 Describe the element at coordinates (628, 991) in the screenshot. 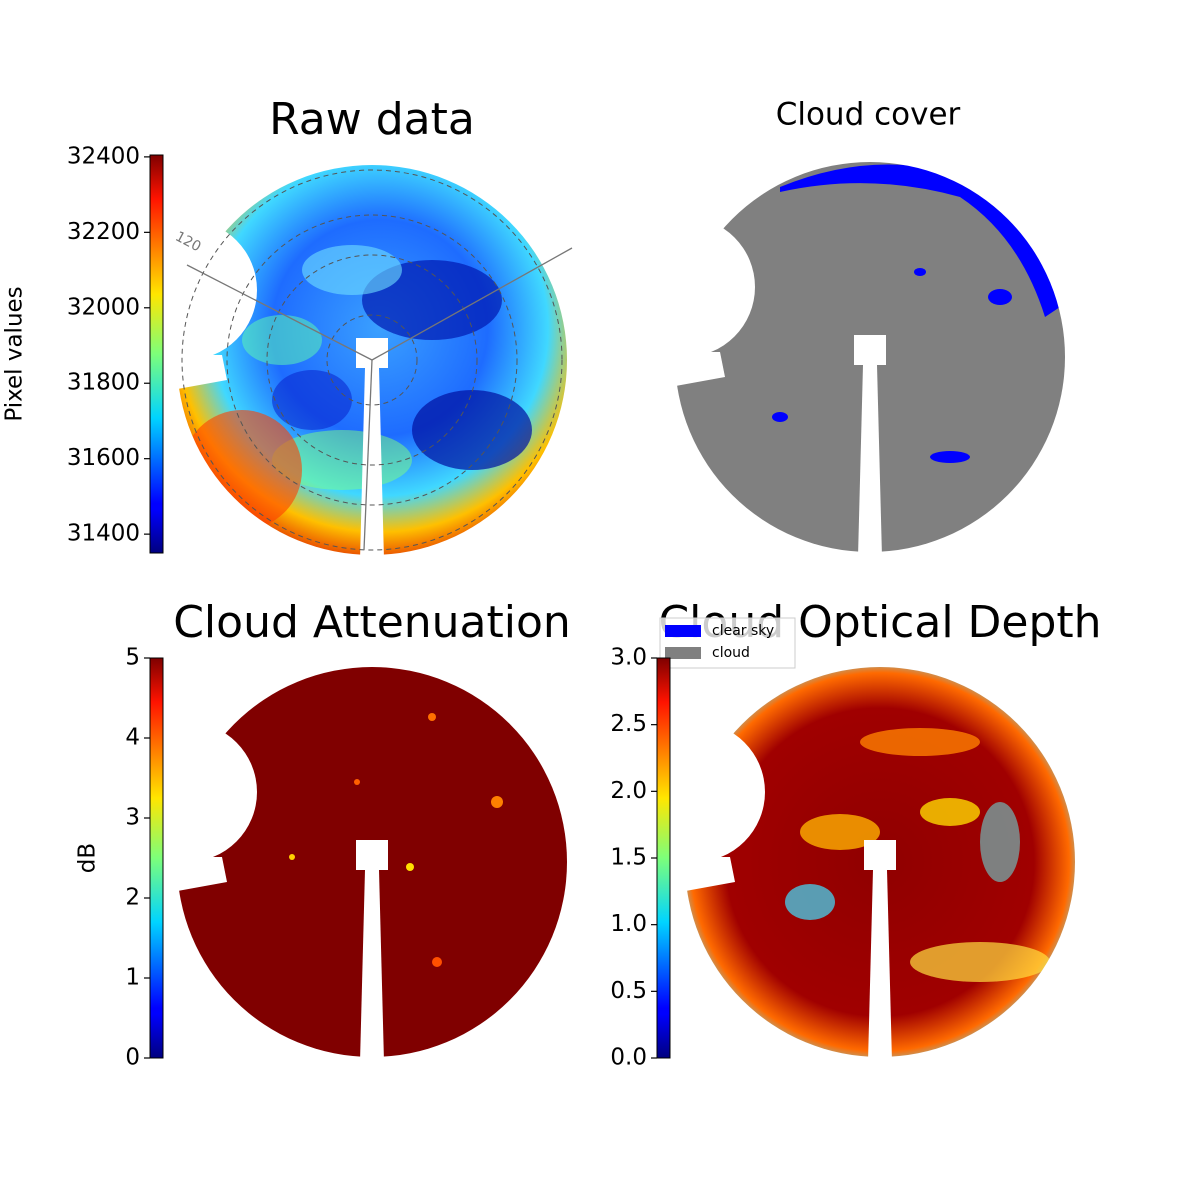

I see `tick-label: 0.5` at that location.